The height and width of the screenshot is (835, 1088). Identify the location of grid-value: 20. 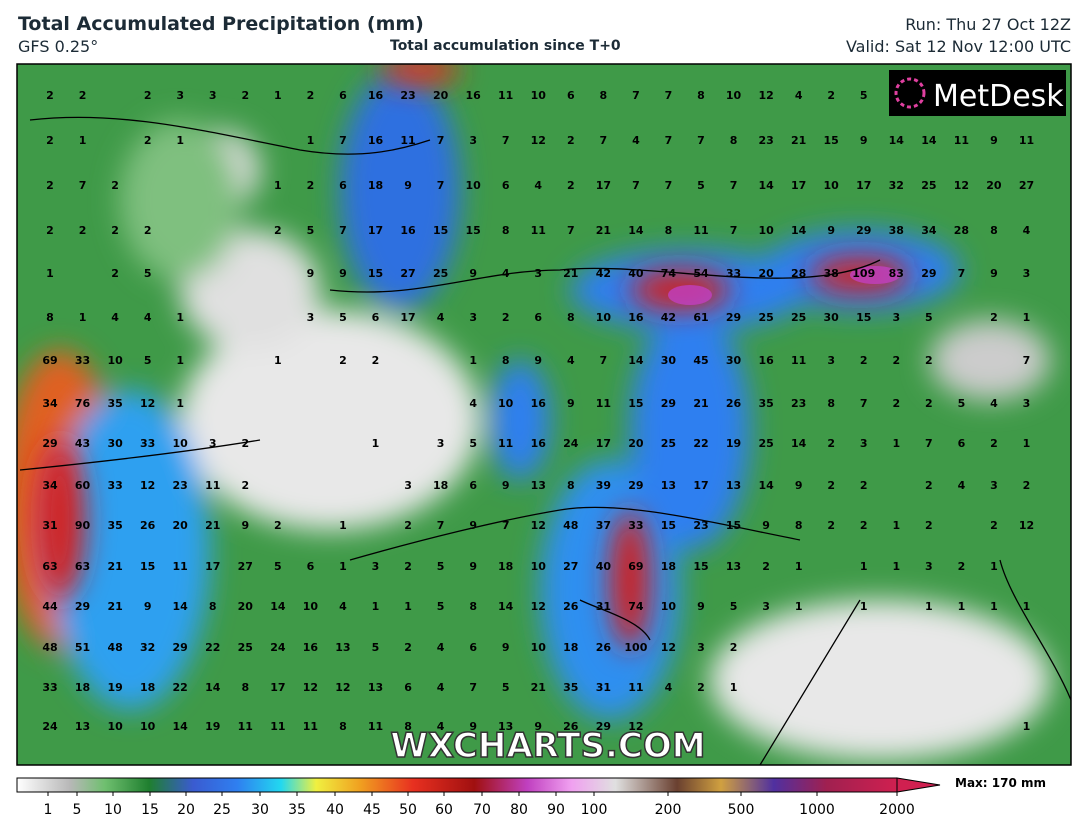
(246, 606).